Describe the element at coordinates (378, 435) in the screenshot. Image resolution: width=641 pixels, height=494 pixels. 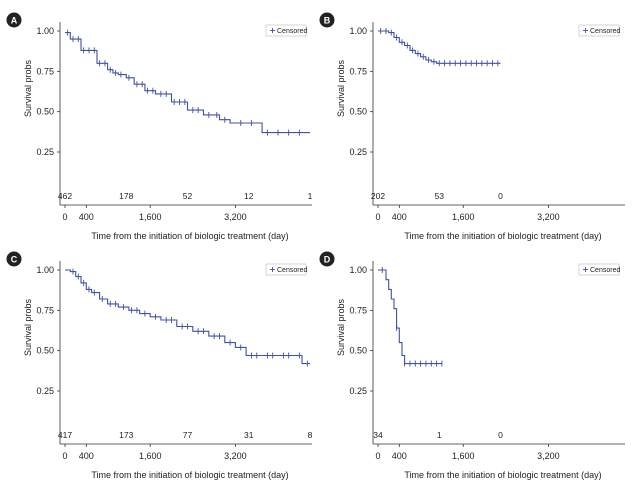
I see `risk-number: 34` at that location.